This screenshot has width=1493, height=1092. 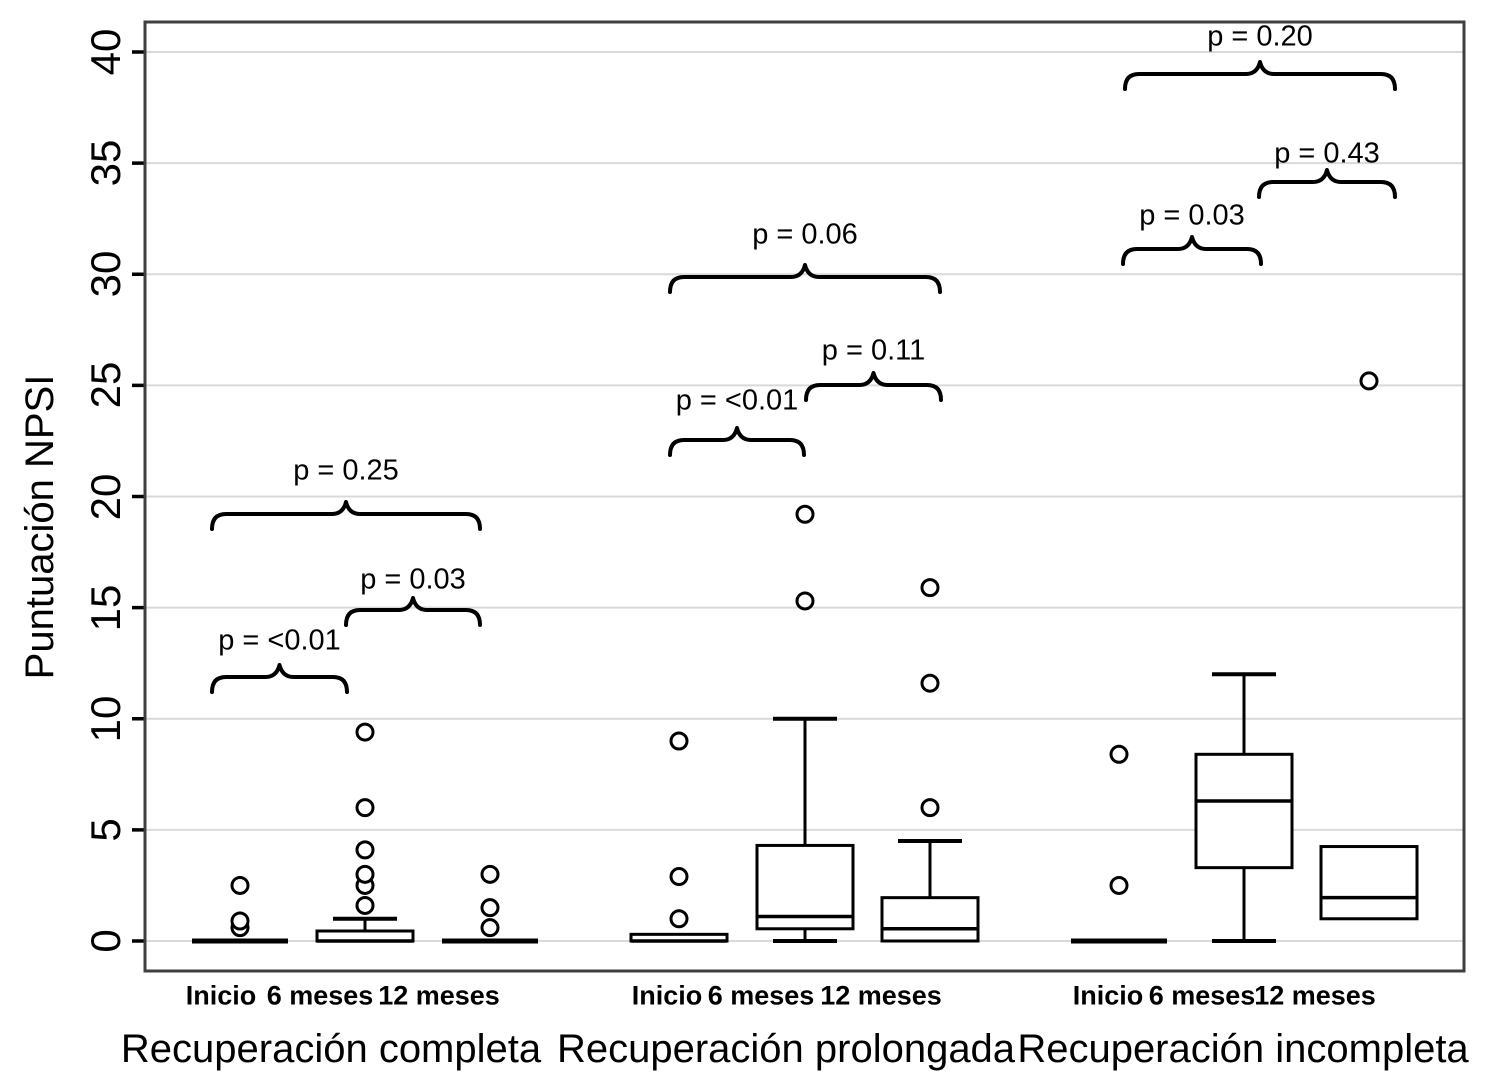 What do you see at coordinates (105, 163) in the screenshot?
I see `y-tick-label: 35` at bounding box center [105, 163].